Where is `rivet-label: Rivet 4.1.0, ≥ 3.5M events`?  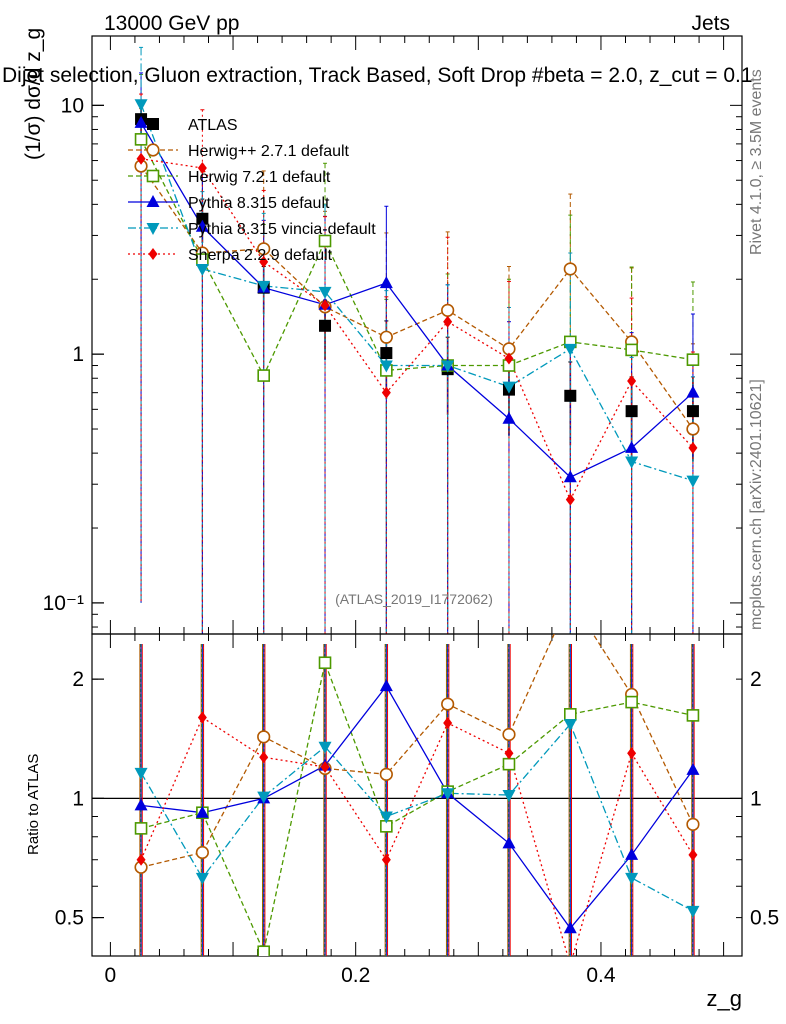
rivet-label: Rivet 4.1.0, ≥ 3.5M events is located at coordinates (756, 162).